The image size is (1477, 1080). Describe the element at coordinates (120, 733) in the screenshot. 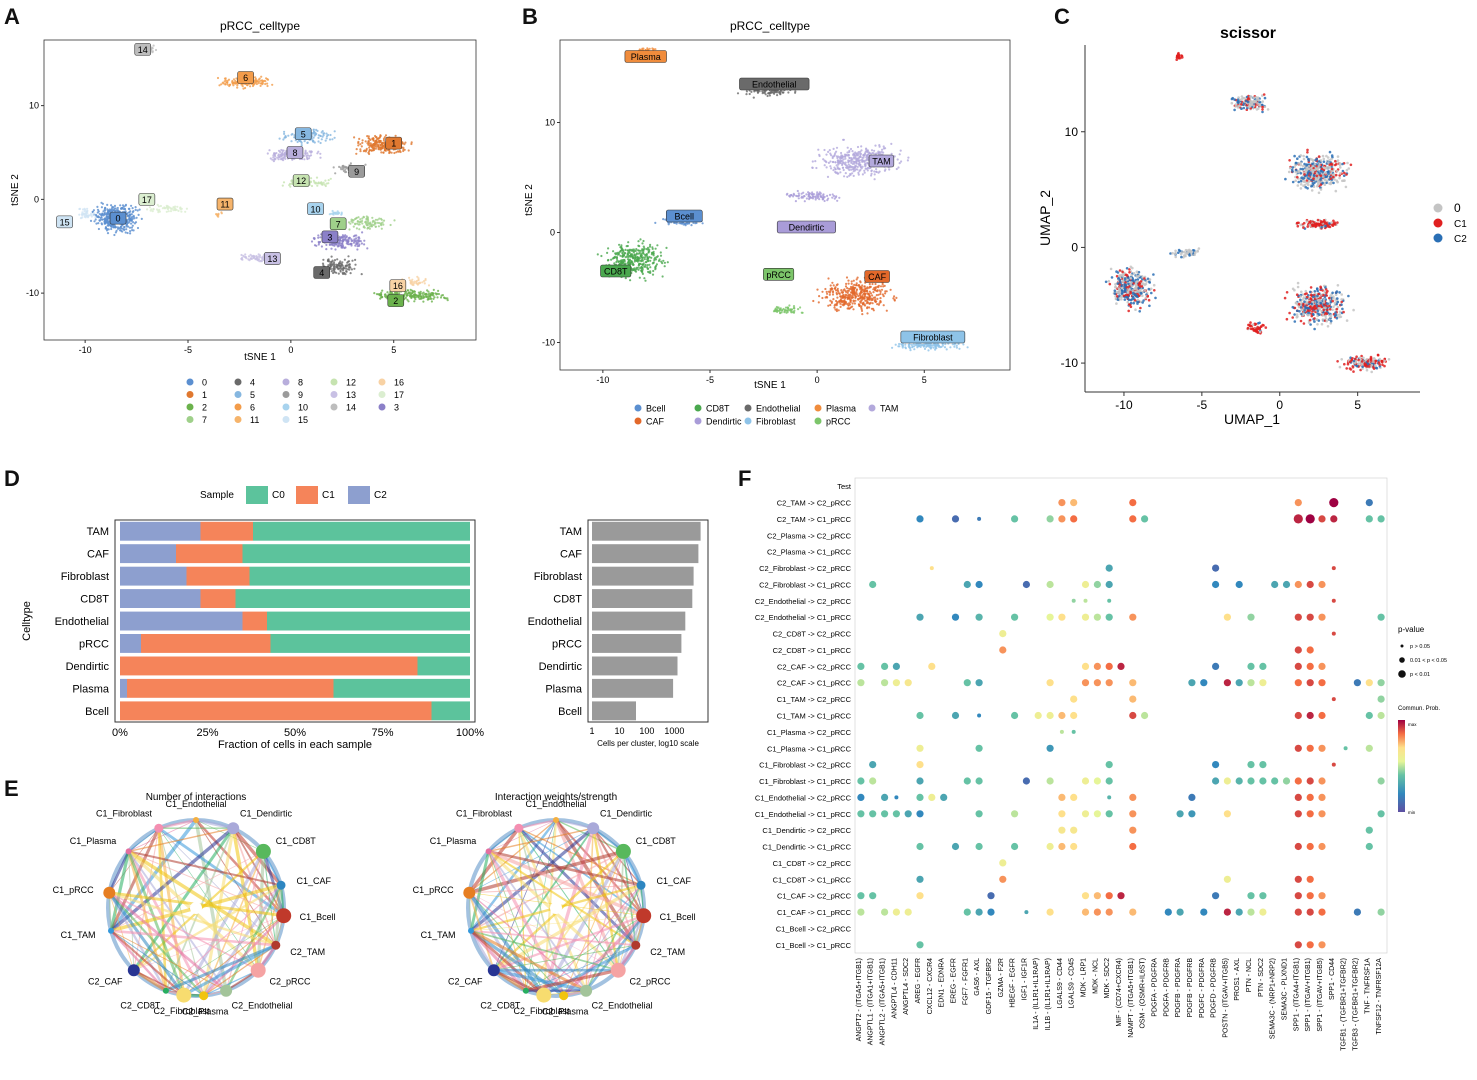

I see `x-tick: 0%` at that location.